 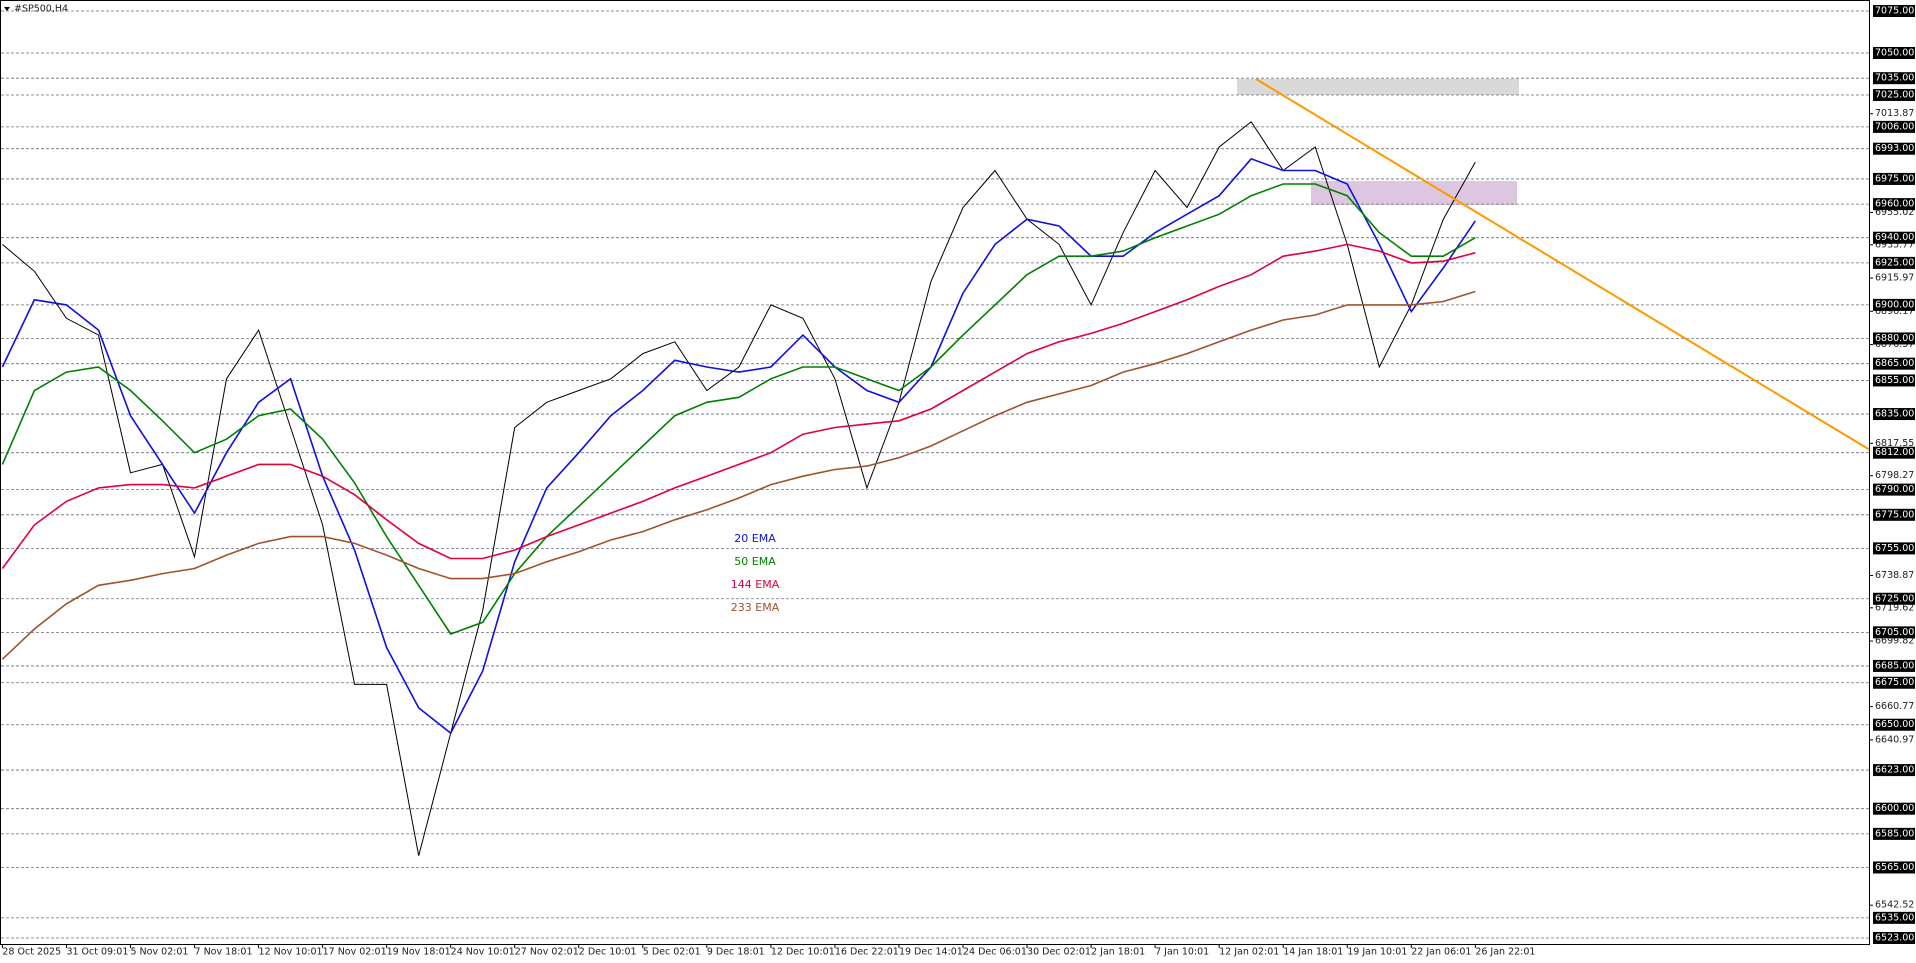 I want to click on level-label: 6685.00, so click(x=1894, y=665).